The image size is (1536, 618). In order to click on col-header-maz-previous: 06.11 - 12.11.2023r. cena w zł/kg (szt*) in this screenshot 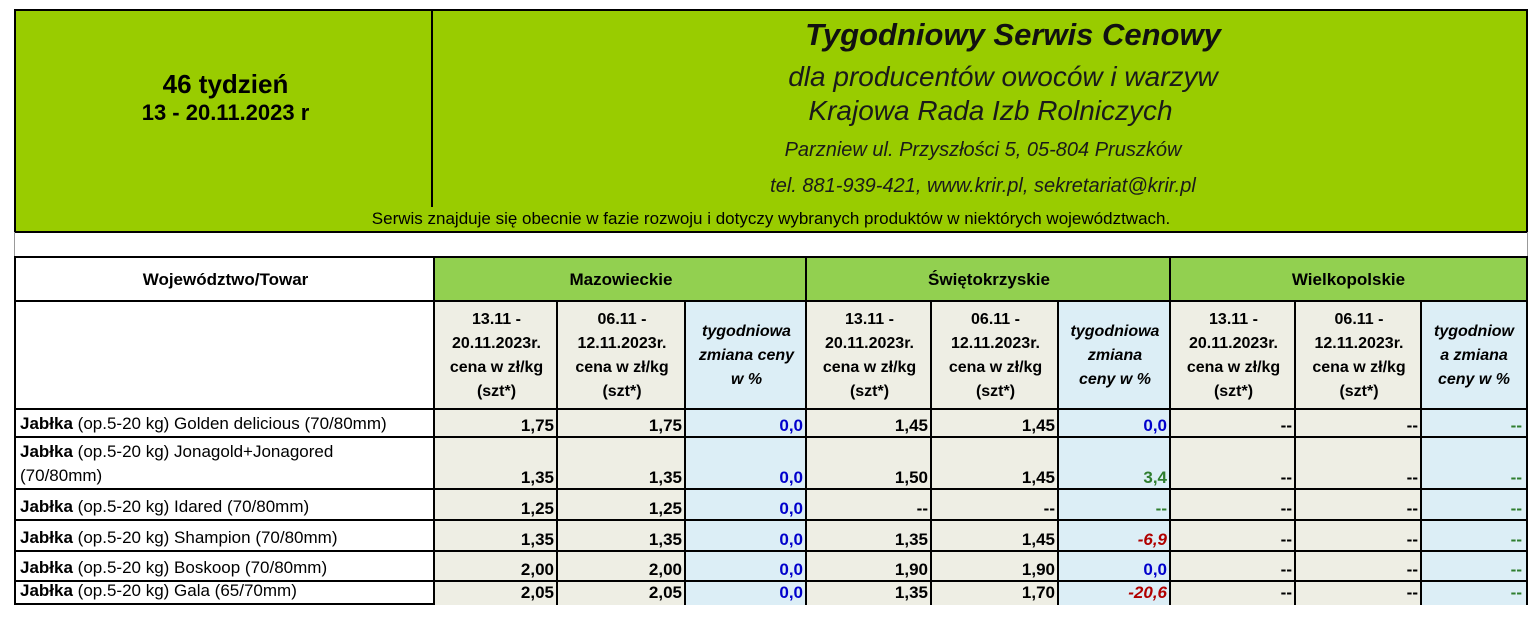, I will do `click(621, 355)`.